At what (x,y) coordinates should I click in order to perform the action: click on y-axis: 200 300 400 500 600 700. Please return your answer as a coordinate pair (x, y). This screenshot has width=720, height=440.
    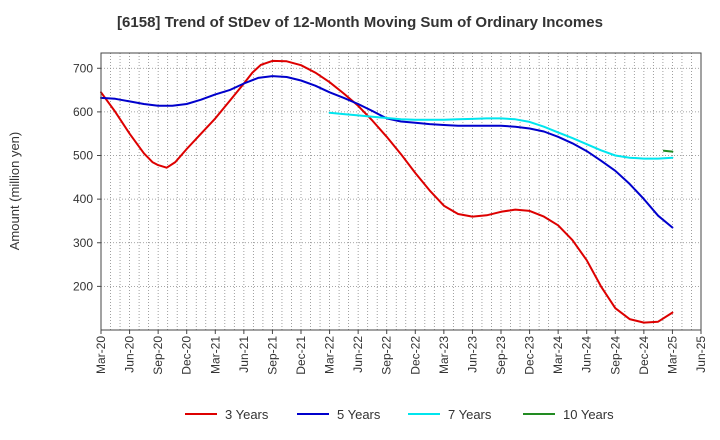
    Looking at the image, I should click on (87, 177).